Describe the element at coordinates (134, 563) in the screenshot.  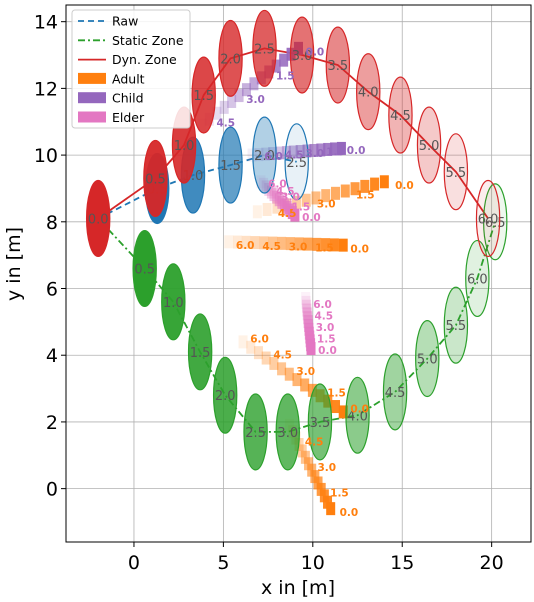
I see `x-tick-label: 0` at that location.